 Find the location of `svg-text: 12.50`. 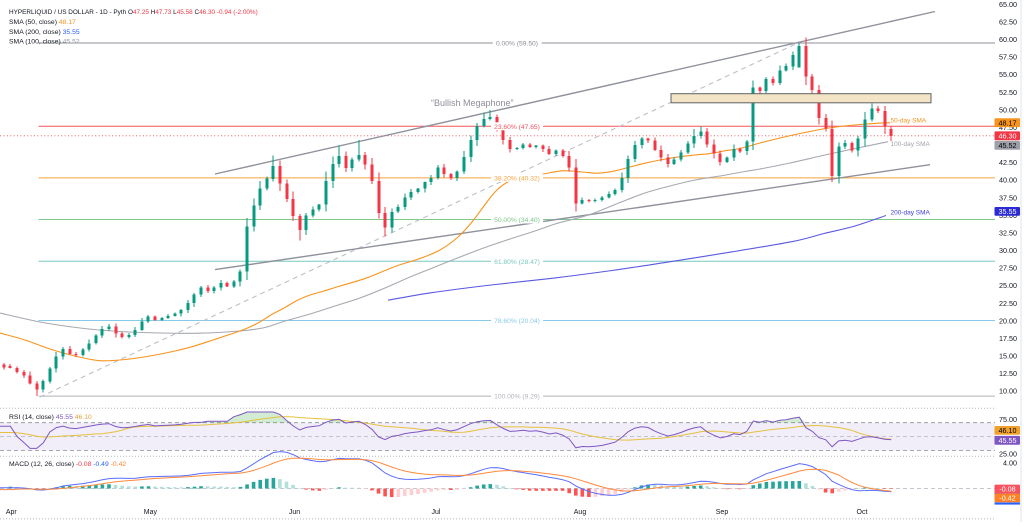

svg-text: 12.50 is located at coordinates (1008, 373).